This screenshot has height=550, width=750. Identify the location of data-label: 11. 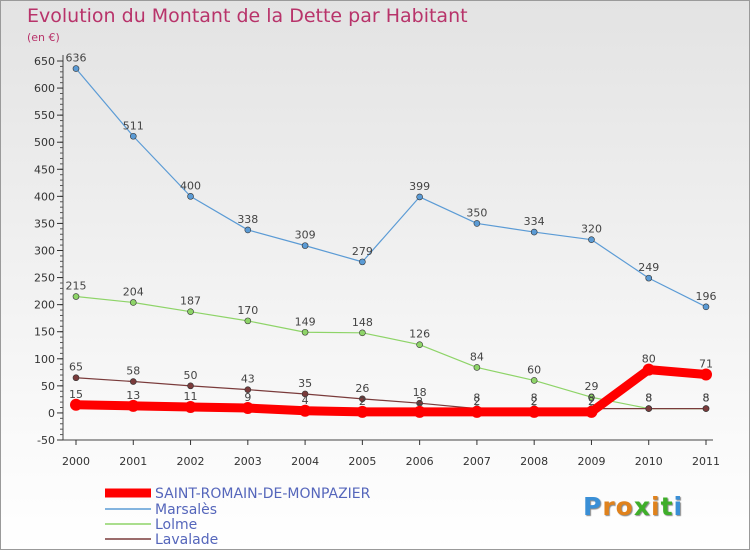
(191, 396).